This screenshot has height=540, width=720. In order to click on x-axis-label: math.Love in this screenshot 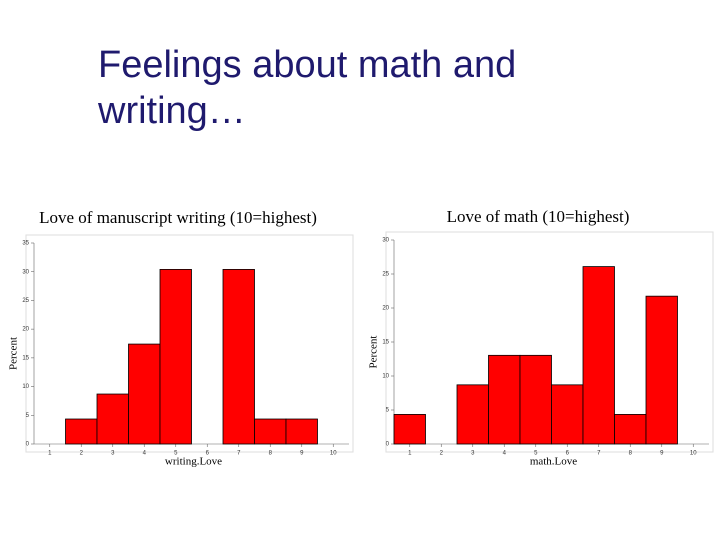, I will do `click(553, 462)`.